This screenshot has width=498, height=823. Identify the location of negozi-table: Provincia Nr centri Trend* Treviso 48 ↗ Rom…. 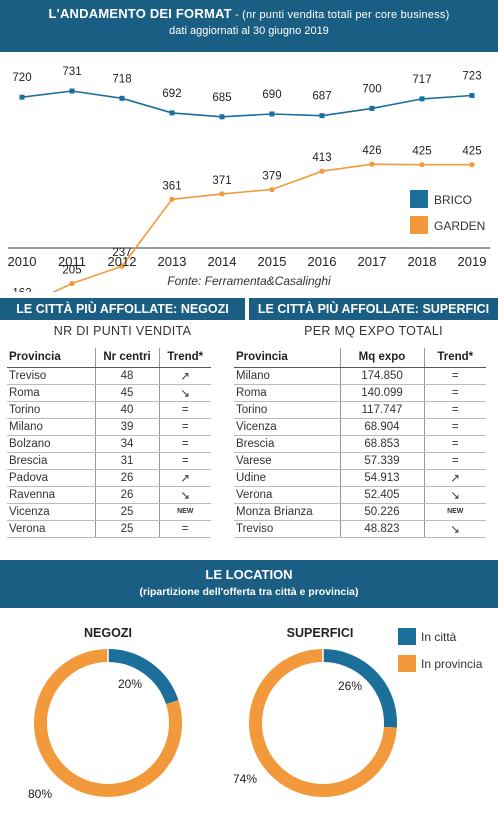
(109, 443).